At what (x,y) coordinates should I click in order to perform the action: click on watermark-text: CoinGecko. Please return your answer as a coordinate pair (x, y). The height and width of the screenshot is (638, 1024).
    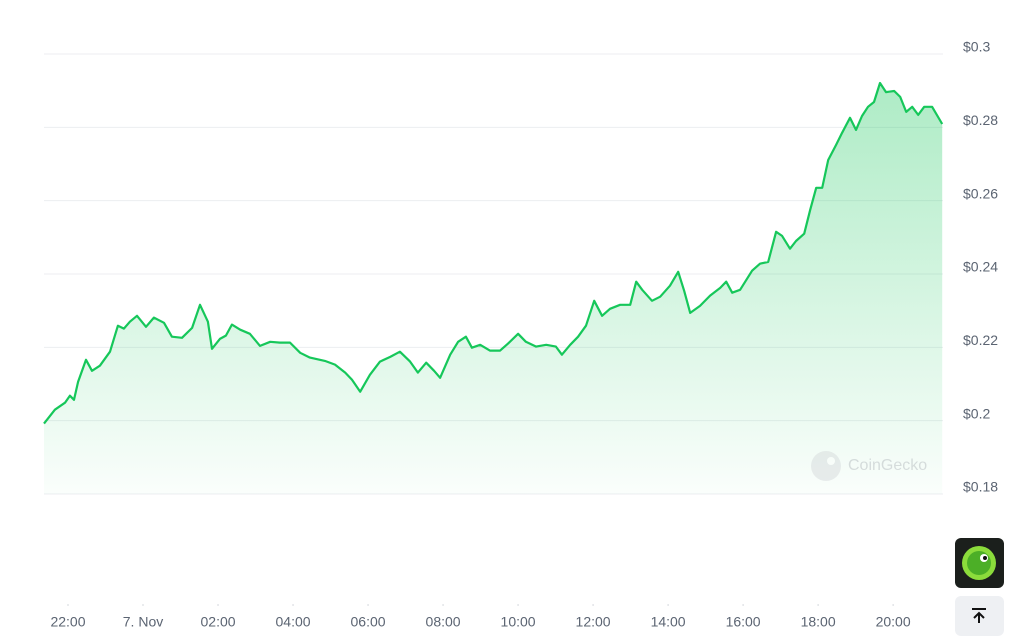
    Looking at the image, I should click on (887, 465).